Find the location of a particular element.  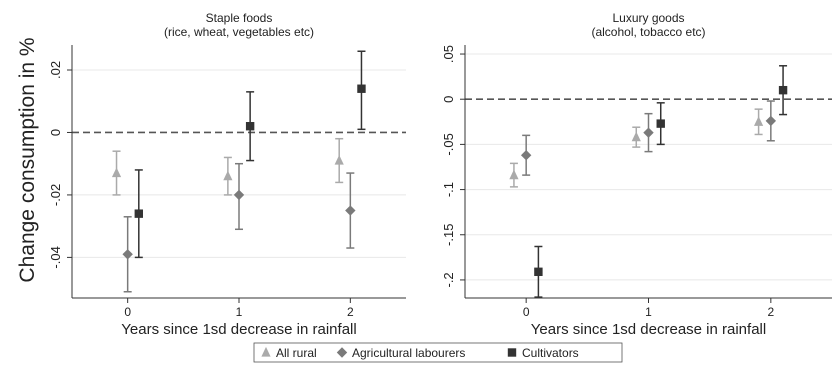

legend-square-icon is located at coordinates (512, 352).